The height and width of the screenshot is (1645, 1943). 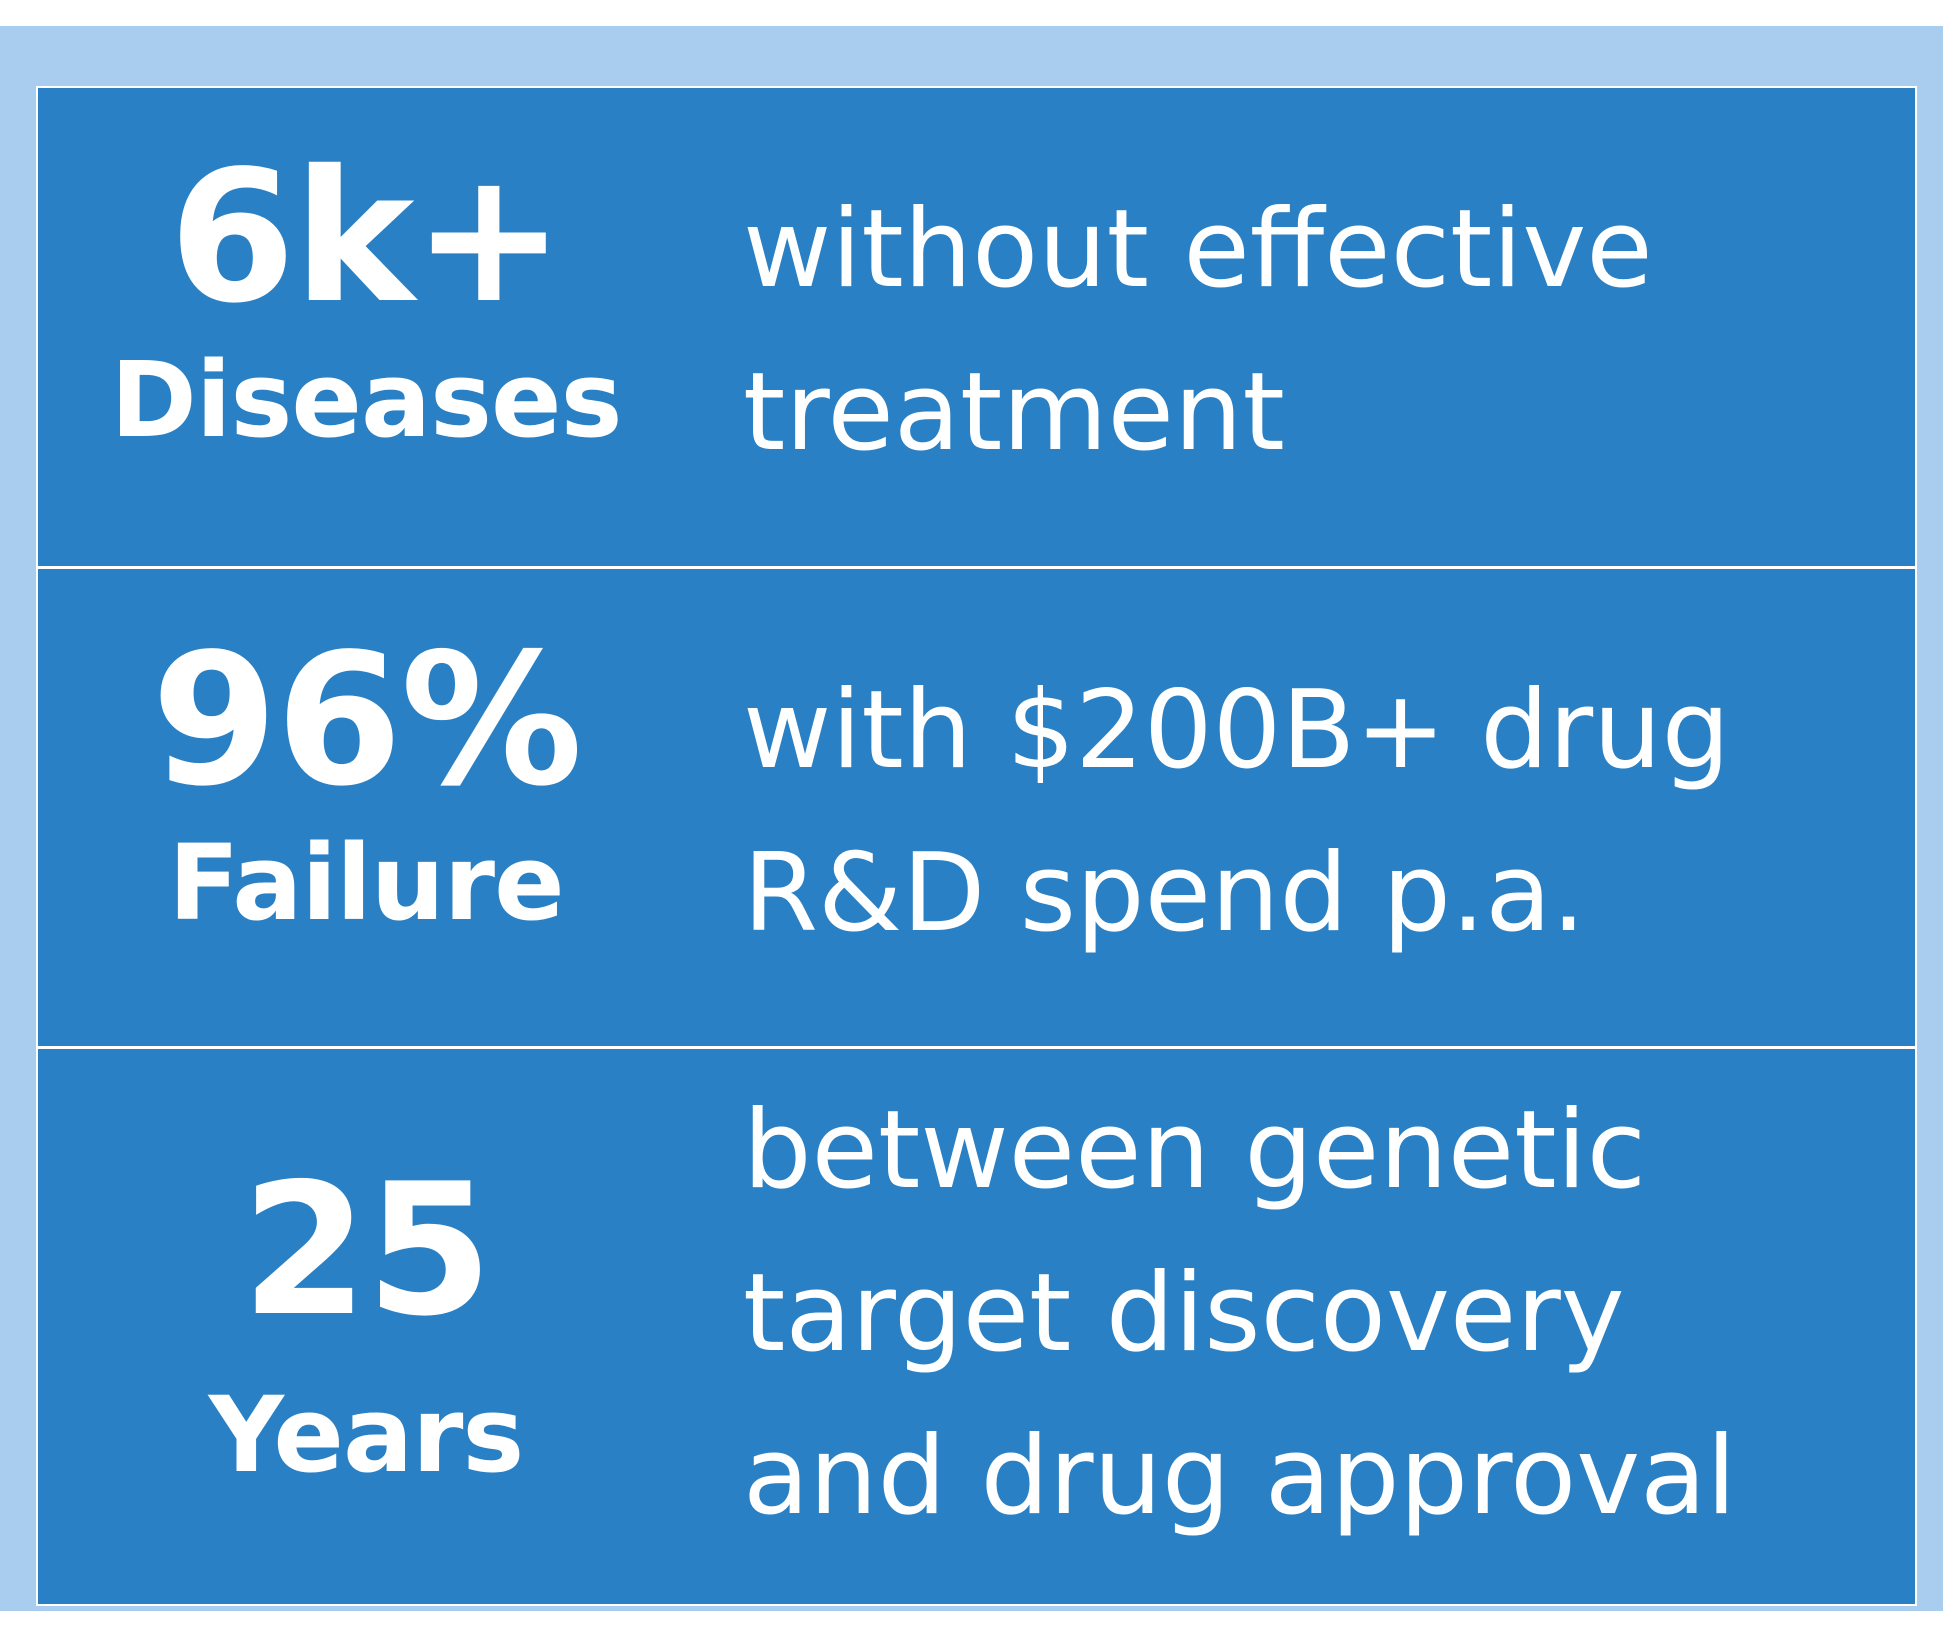 What do you see at coordinates (1164, 893) in the screenshot?
I see `description-line: R&D spend p.a.` at bounding box center [1164, 893].